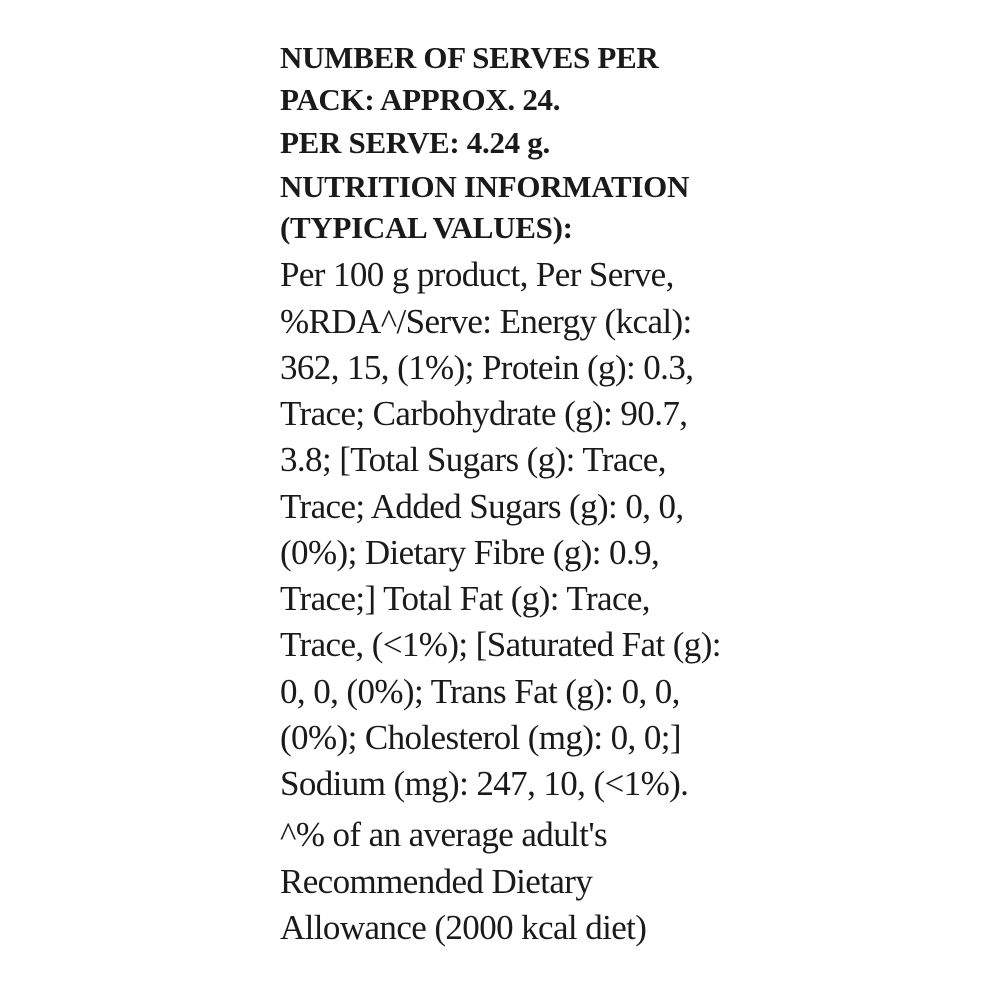 This screenshot has height=1000, width=1000. I want to click on body-line: (0%); Cholesterol (mg): 0, 0;], so click(481, 737).